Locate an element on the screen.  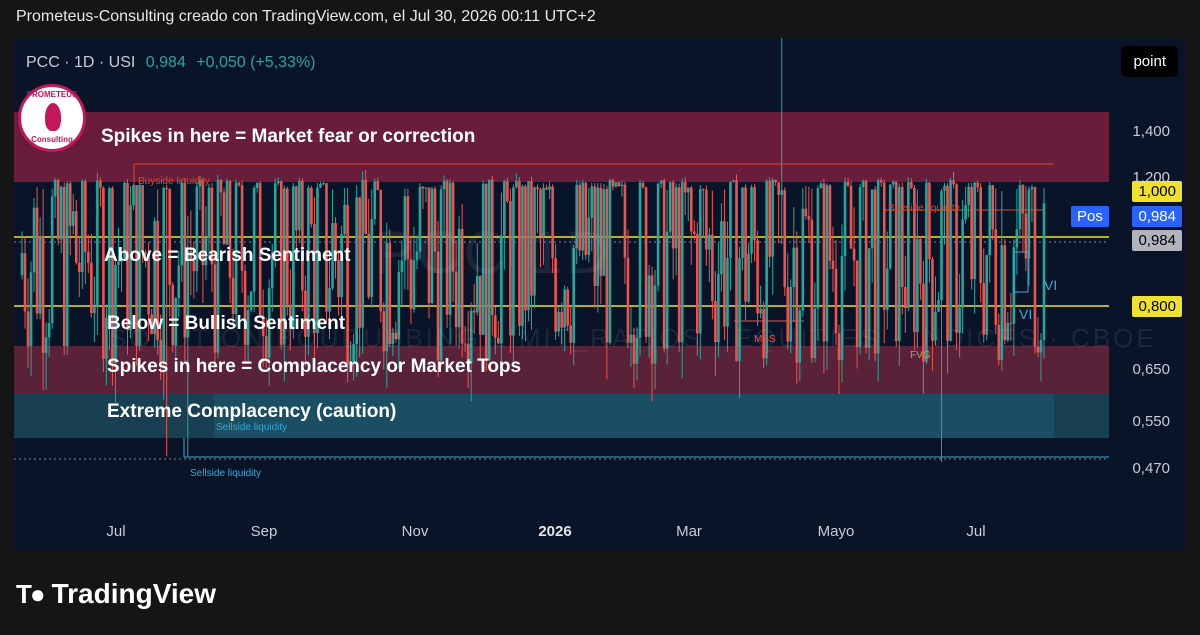
point-button: point is located at coordinates (1149, 61).